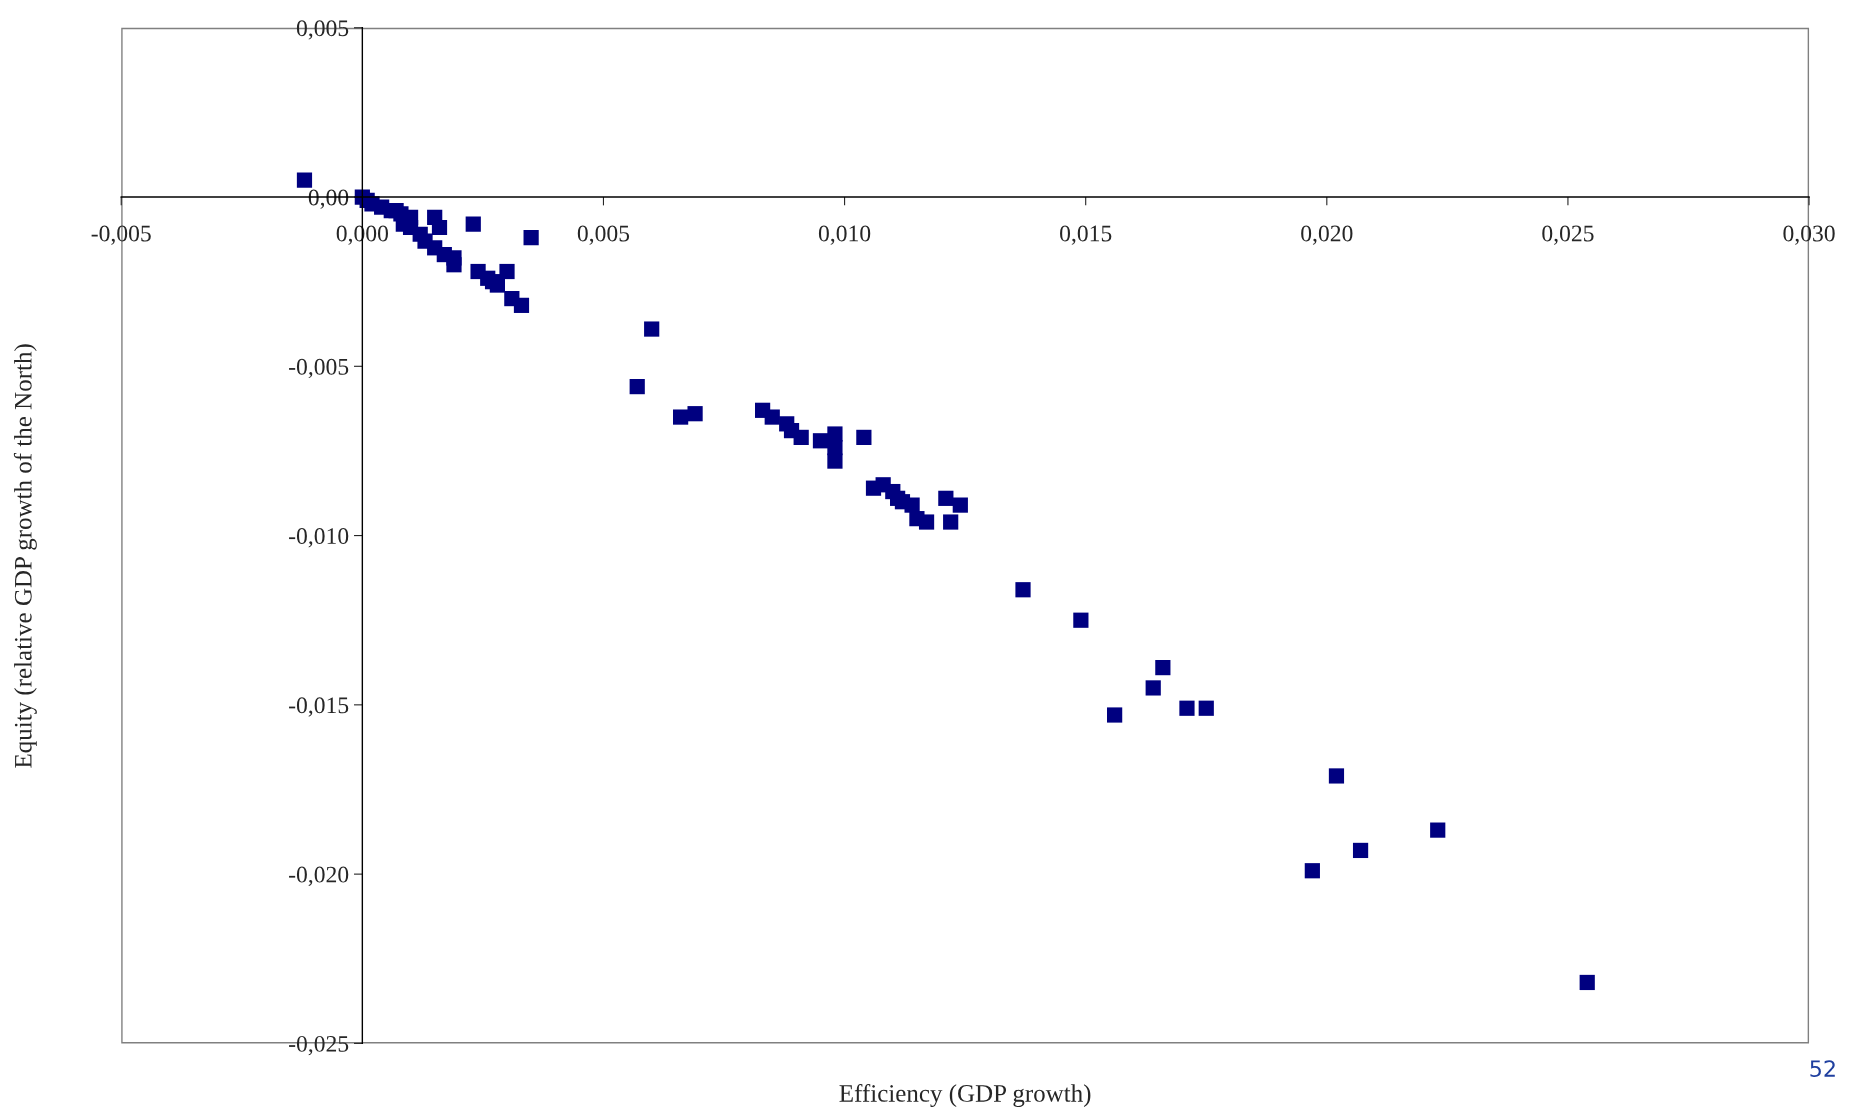 This screenshot has width=1865, height=1110. Describe the element at coordinates (603, 235) in the screenshot. I see `x-tick-label: 0,005` at that location.